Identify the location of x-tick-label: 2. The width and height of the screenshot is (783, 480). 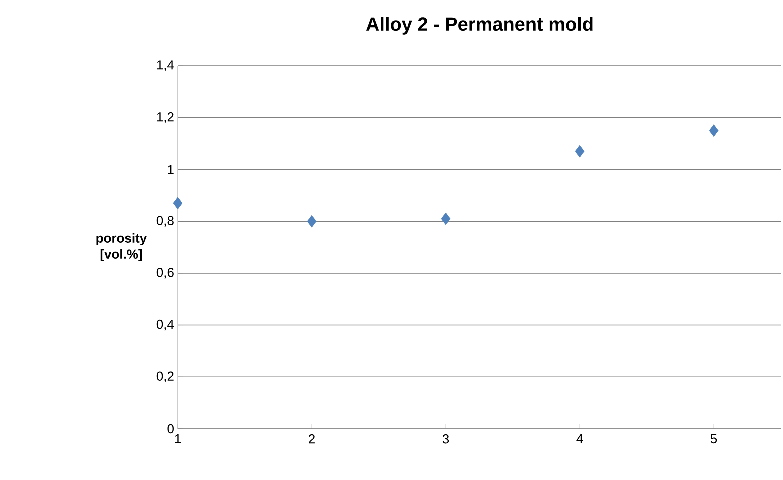
(312, 439).